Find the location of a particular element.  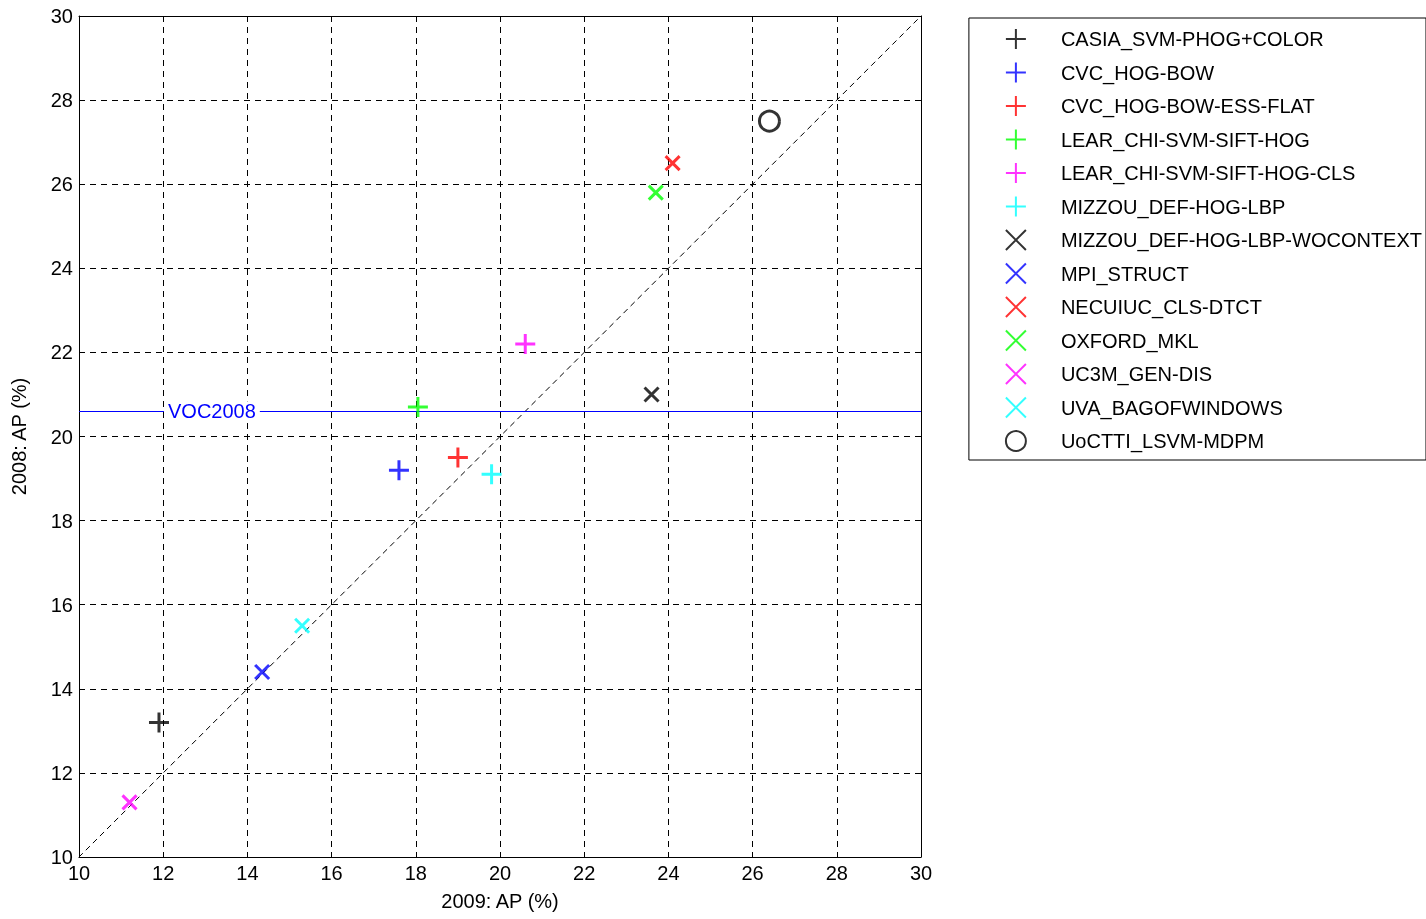

legend-label: UoCTTI_LSVM-MDPM is located at coordinates (1162, 441).